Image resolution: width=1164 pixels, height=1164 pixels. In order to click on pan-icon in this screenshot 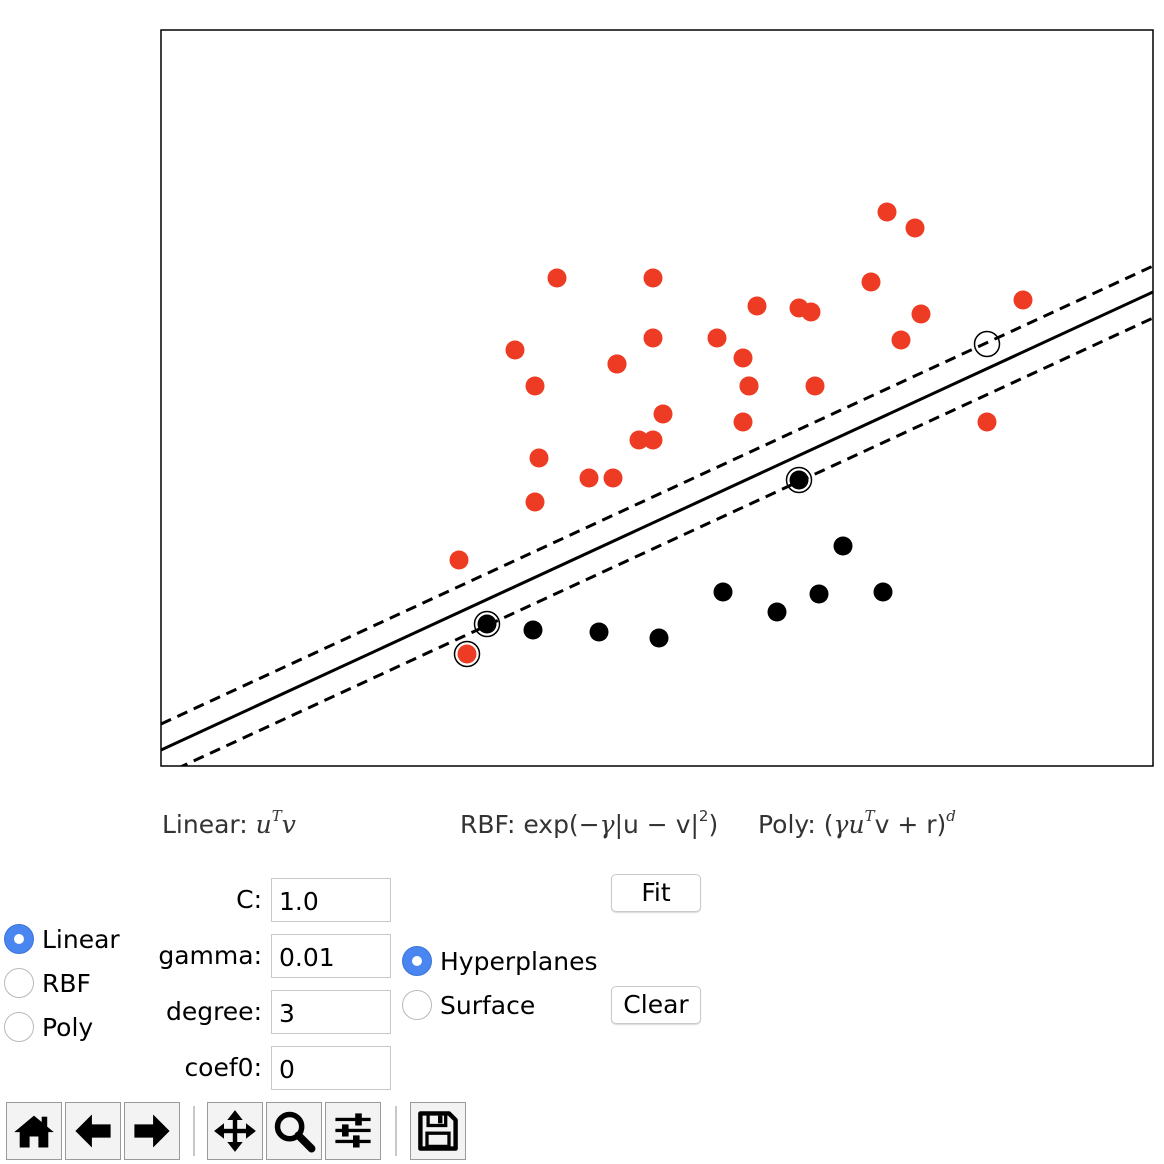, I will do `click(235, 1131)`.